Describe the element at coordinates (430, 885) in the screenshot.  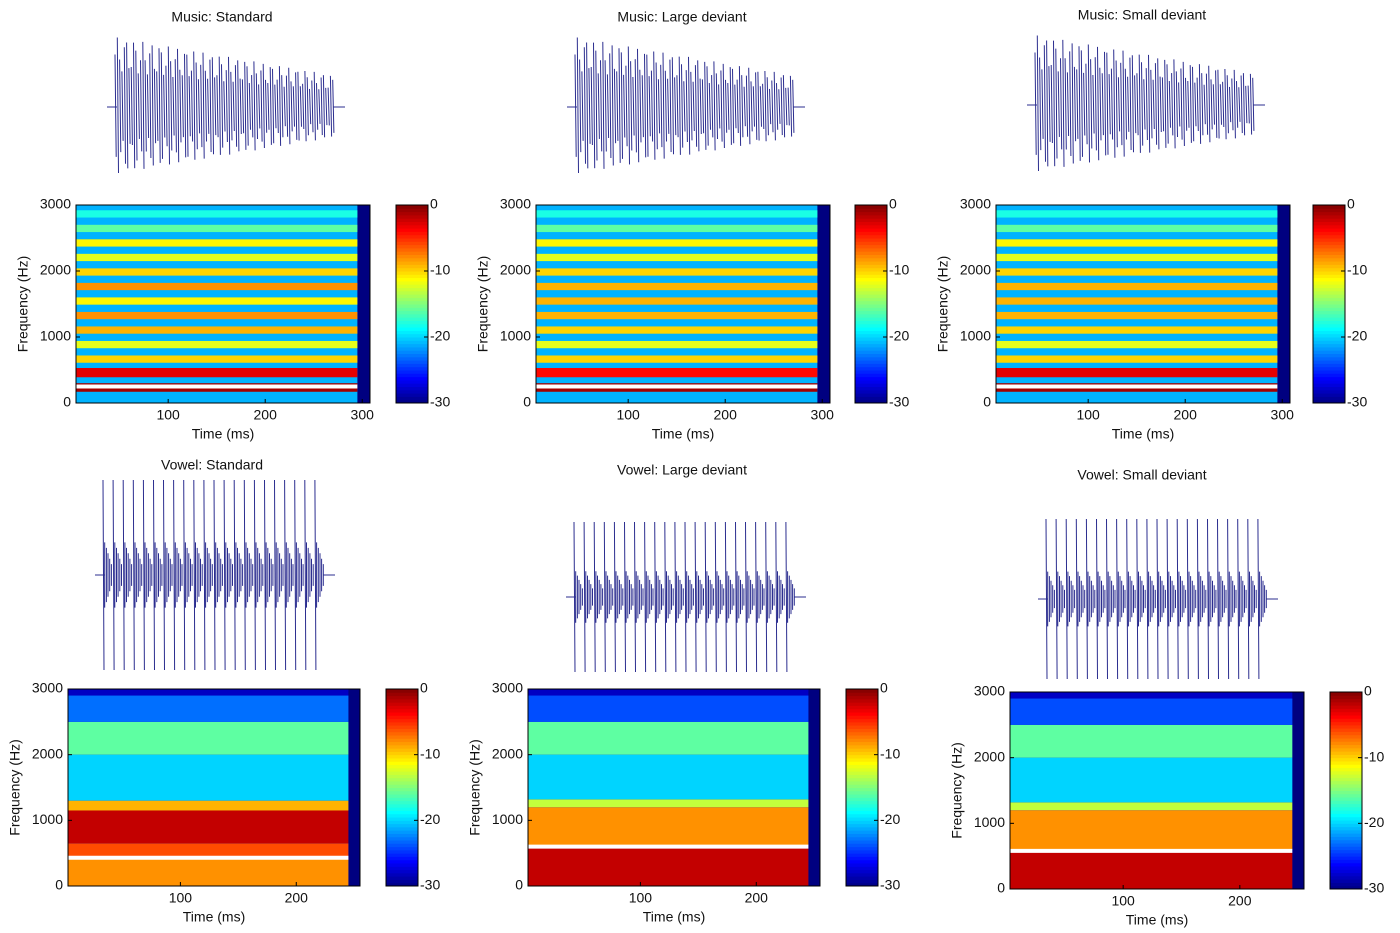
I see `colorbar-tick-label: -30` at that location.